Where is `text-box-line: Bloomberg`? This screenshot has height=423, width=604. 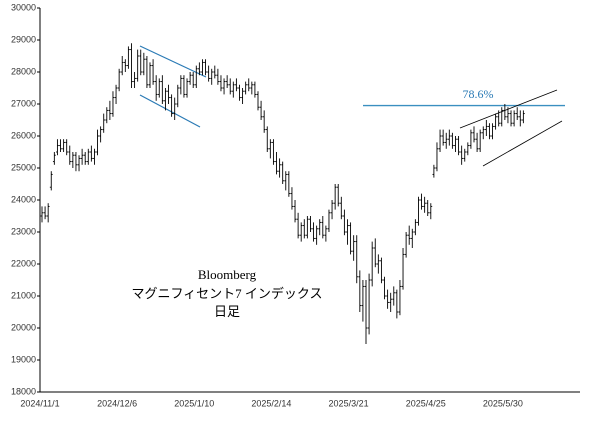 text-box-line: Bloomberg is located at coordinates (227, 274).